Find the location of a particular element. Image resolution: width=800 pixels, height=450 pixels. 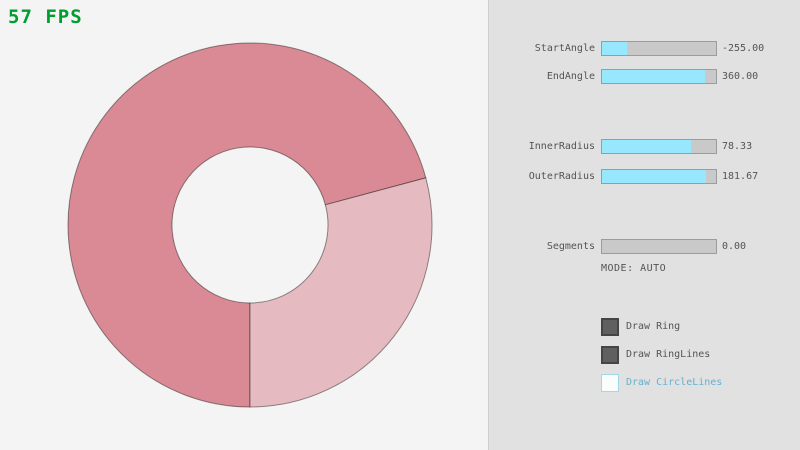

innerradius-slider is located at coordinates (659, 146).